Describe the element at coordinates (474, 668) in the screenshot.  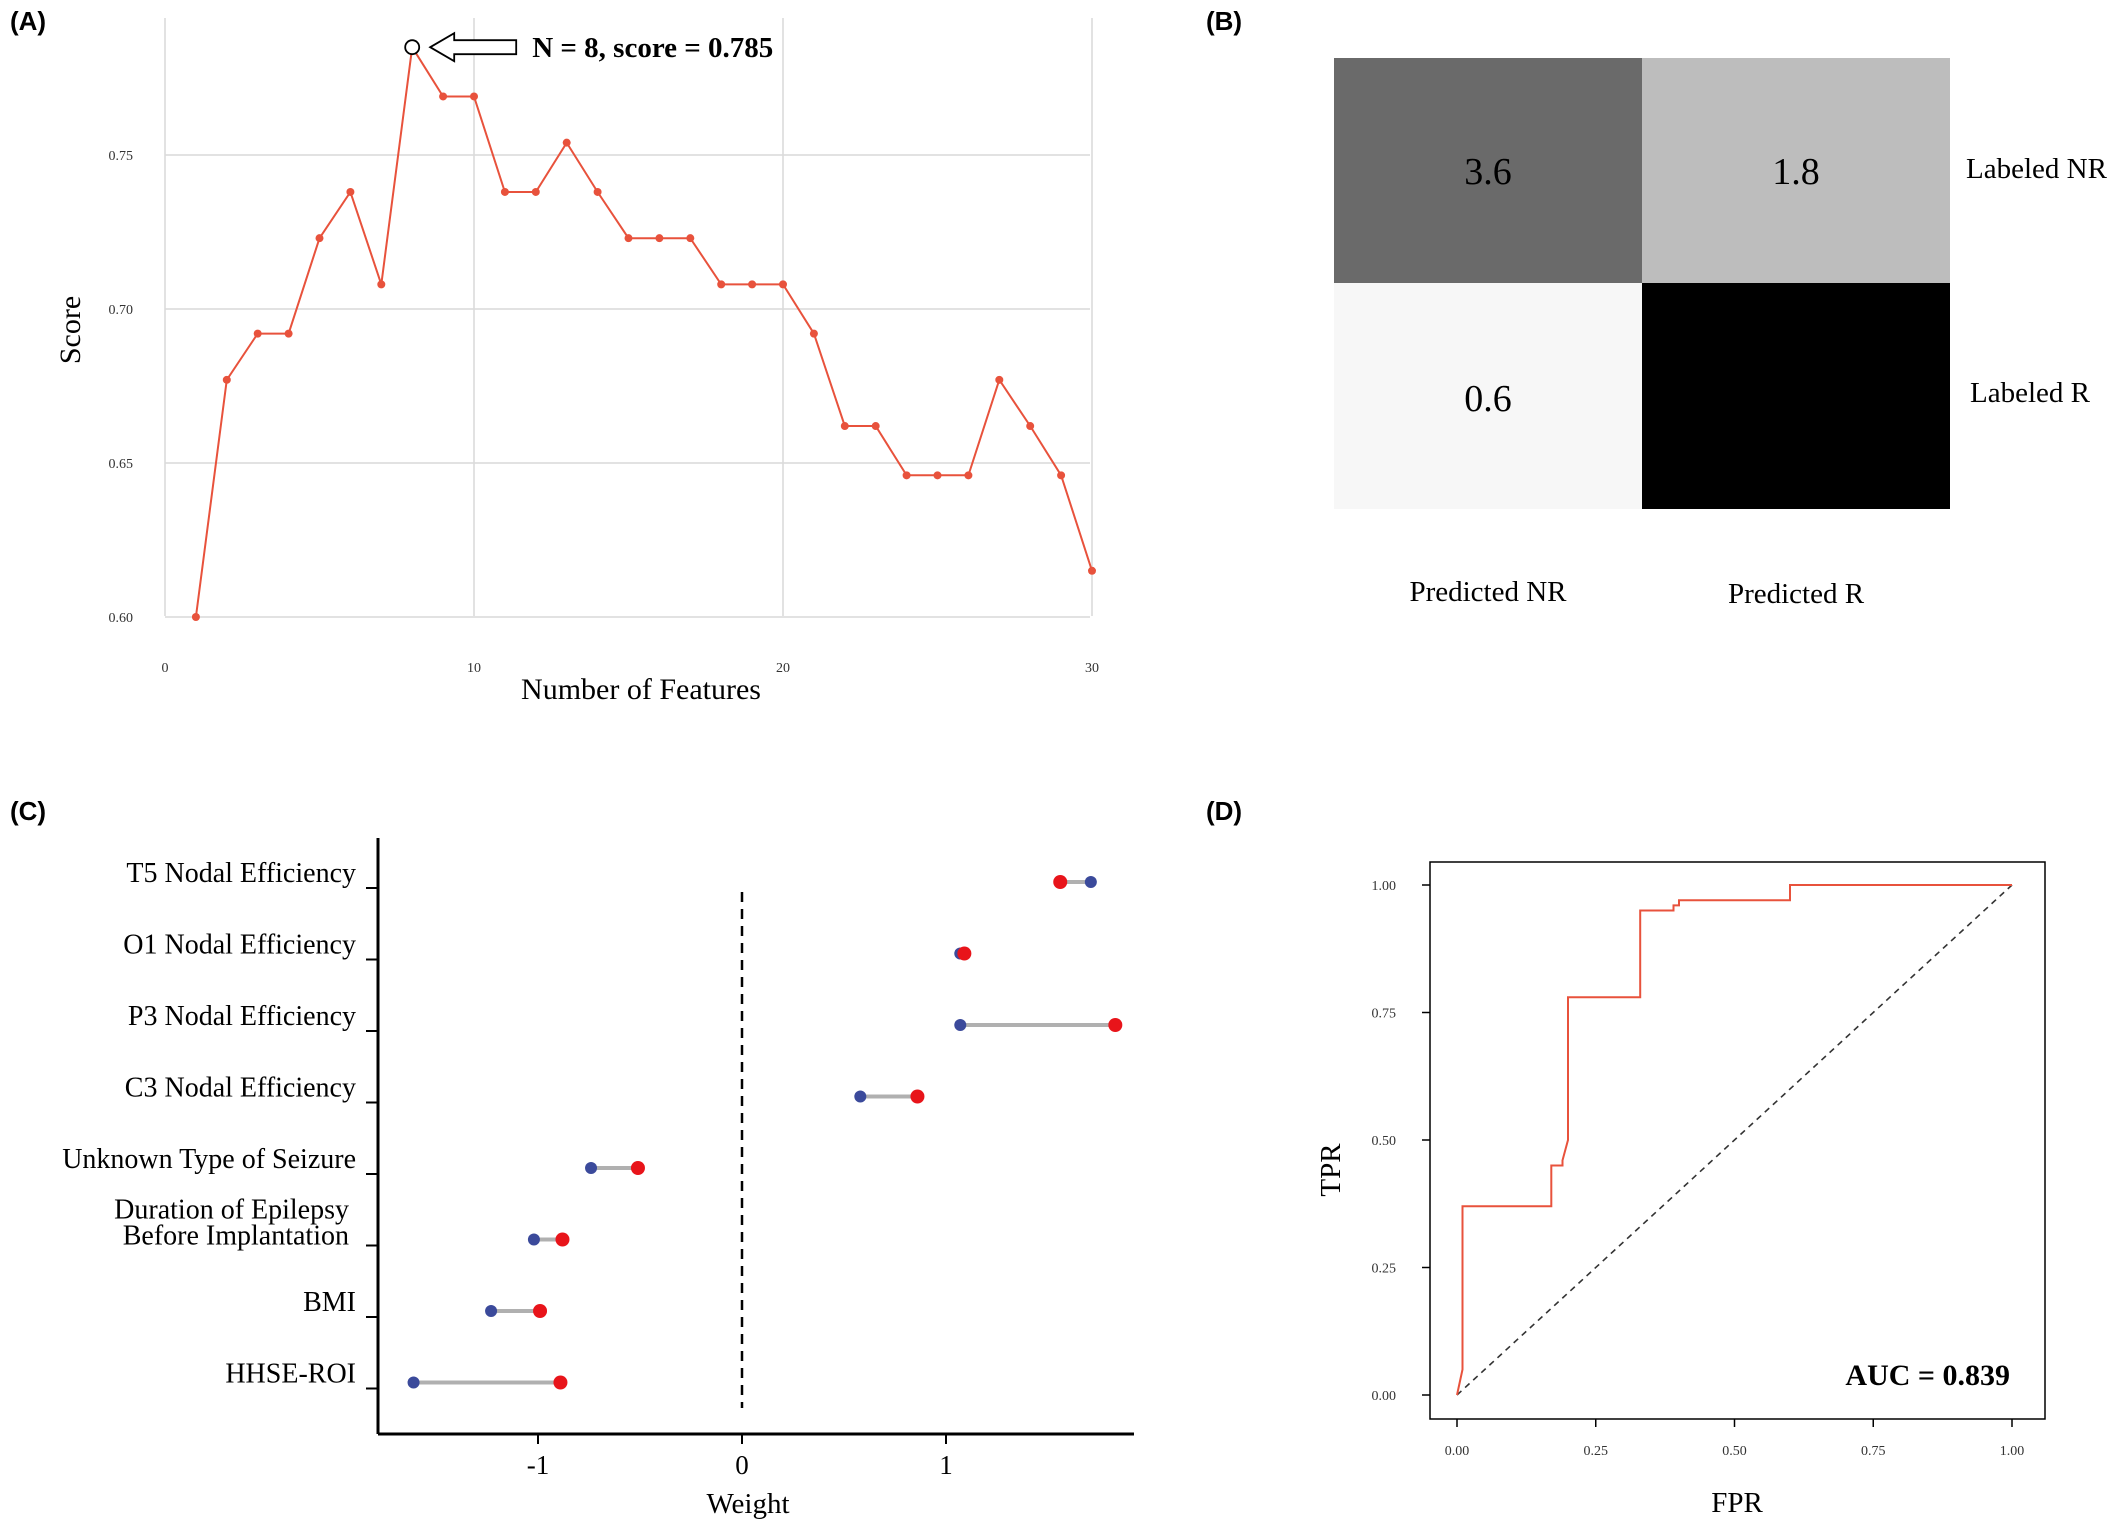
I see `panel-a-x-tick-label: 10` at that location.